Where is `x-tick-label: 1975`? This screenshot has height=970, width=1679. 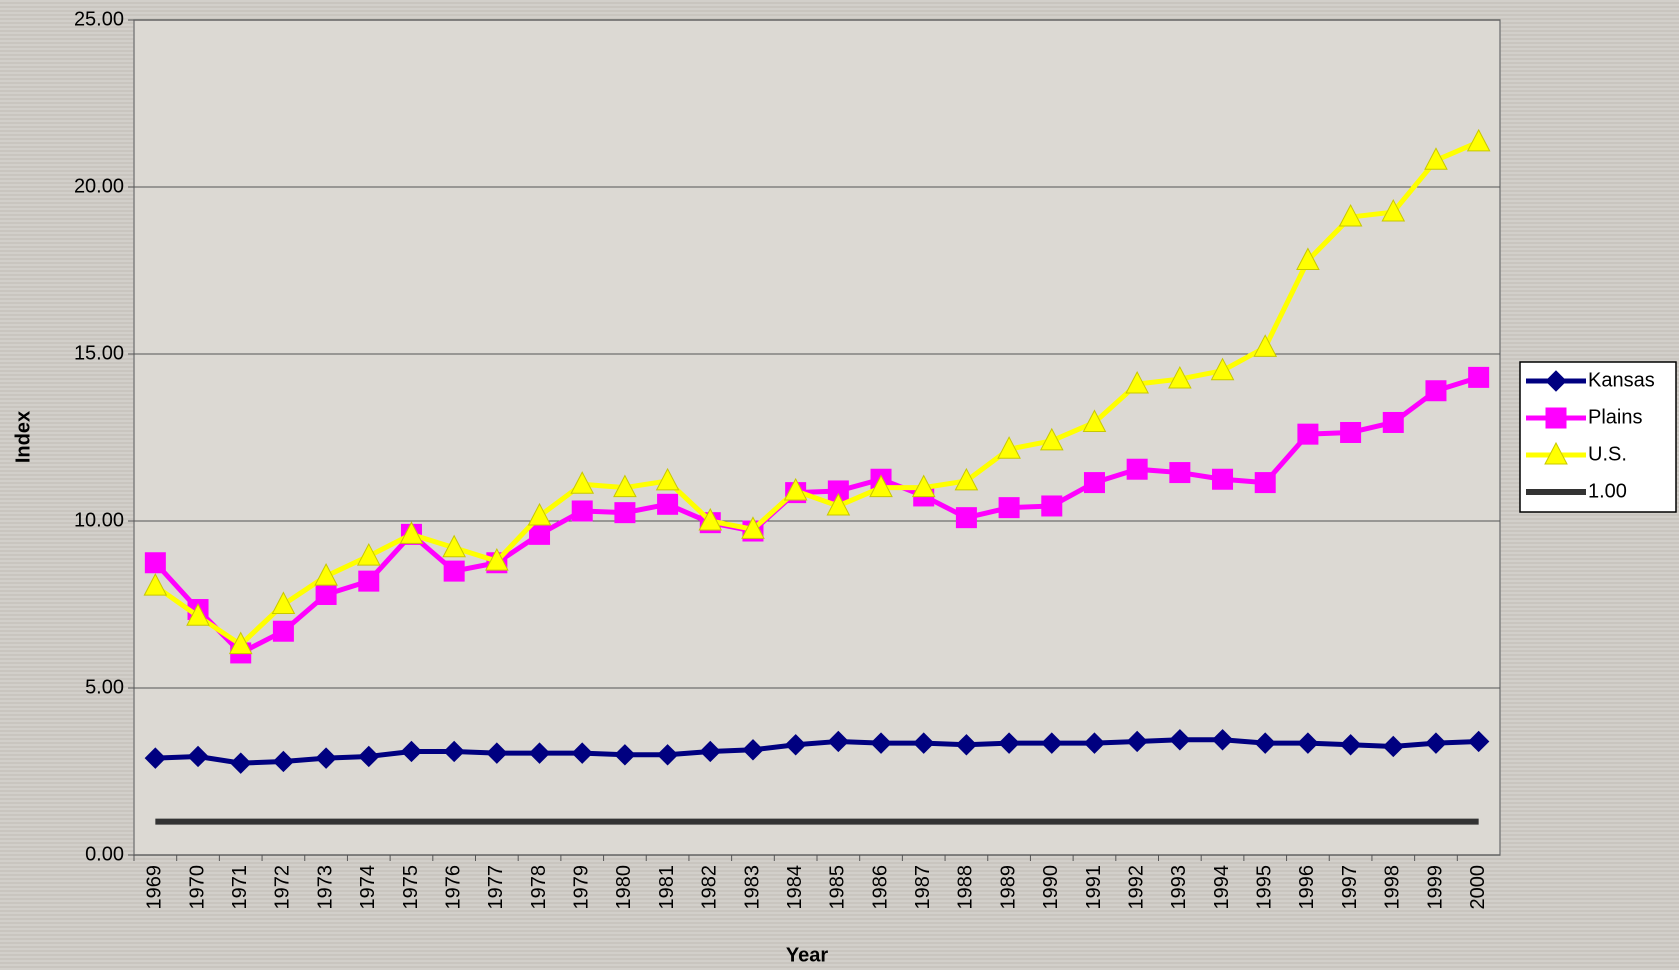
x-tick-label: 1975 is located at coordinates (411, 887).